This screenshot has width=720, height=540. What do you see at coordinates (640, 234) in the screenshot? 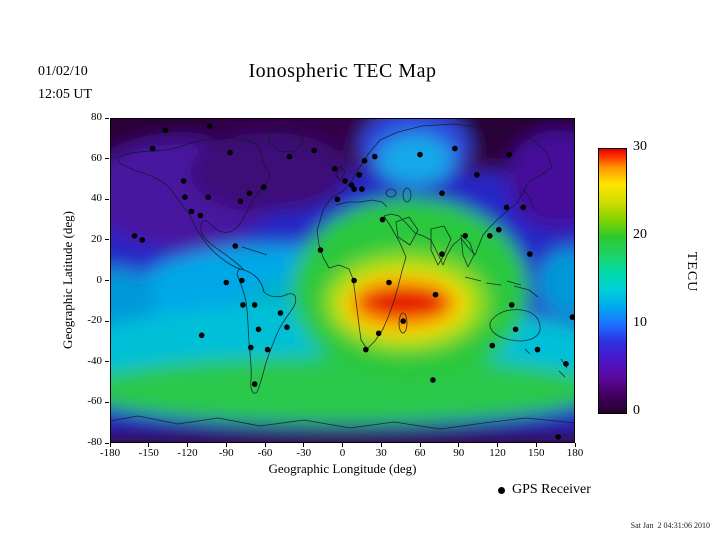
I see `colorbar-tick-label: 20` at bounding box center [640, 234].